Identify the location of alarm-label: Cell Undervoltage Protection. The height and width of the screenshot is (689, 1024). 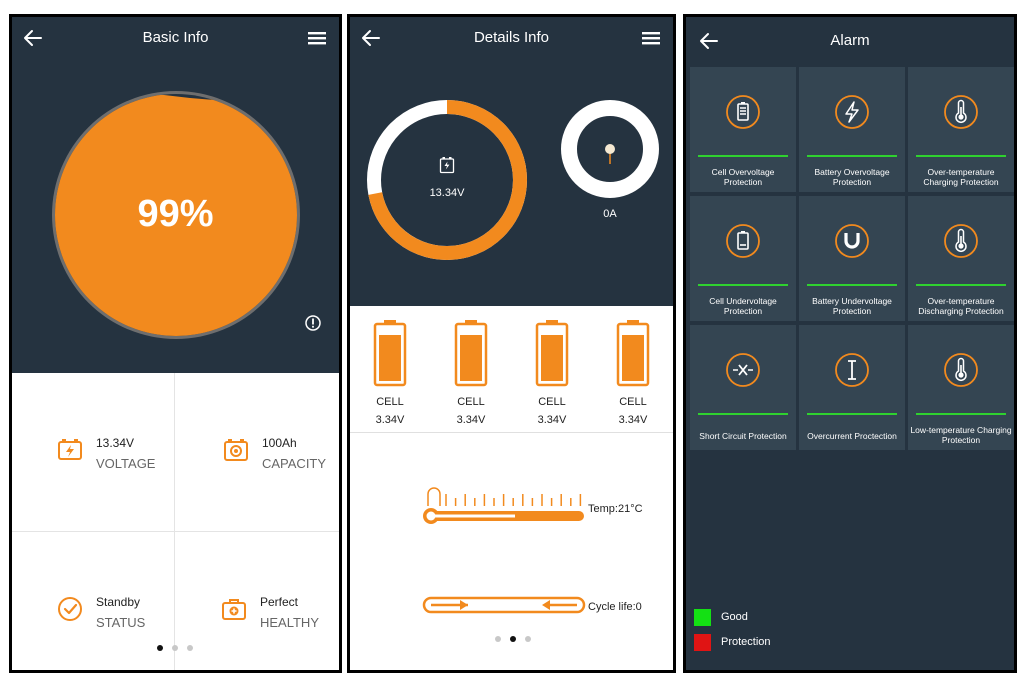
(743, 306).